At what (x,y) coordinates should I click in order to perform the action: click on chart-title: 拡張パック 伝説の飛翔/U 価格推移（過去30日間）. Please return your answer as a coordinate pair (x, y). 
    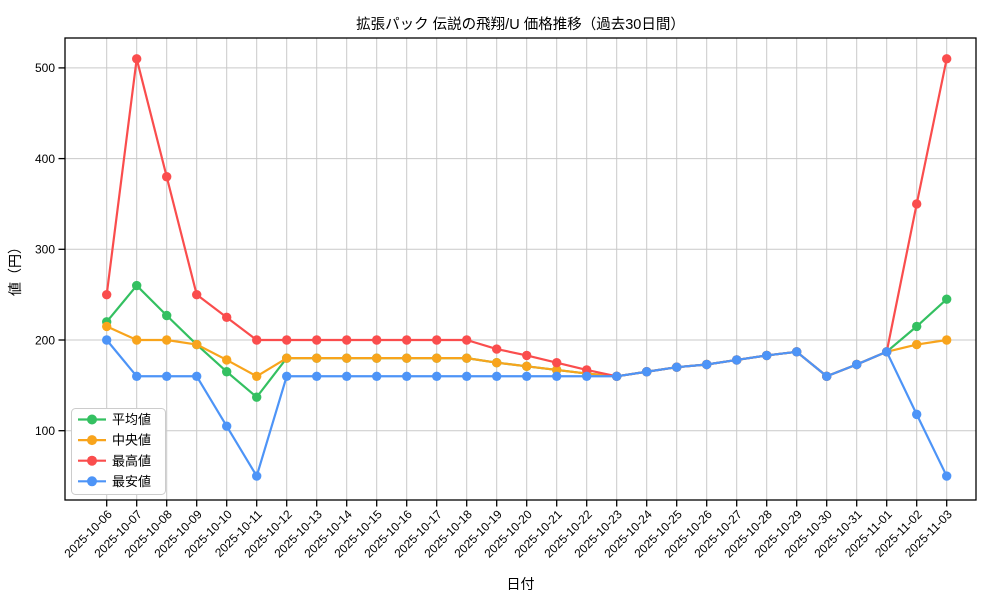
    Looking at the image, I should click on (520, 25).